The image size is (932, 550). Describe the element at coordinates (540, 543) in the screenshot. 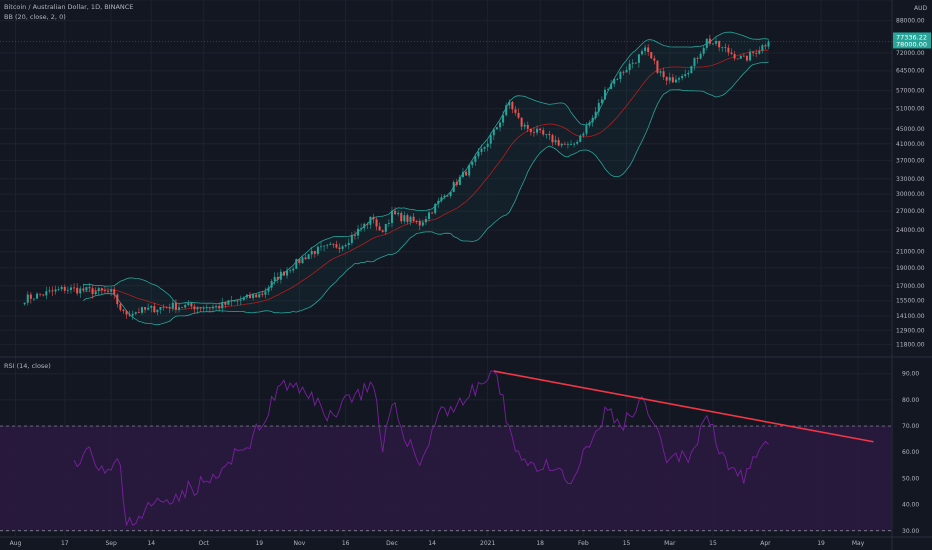

I see `time-tick-label: 18` at that location.